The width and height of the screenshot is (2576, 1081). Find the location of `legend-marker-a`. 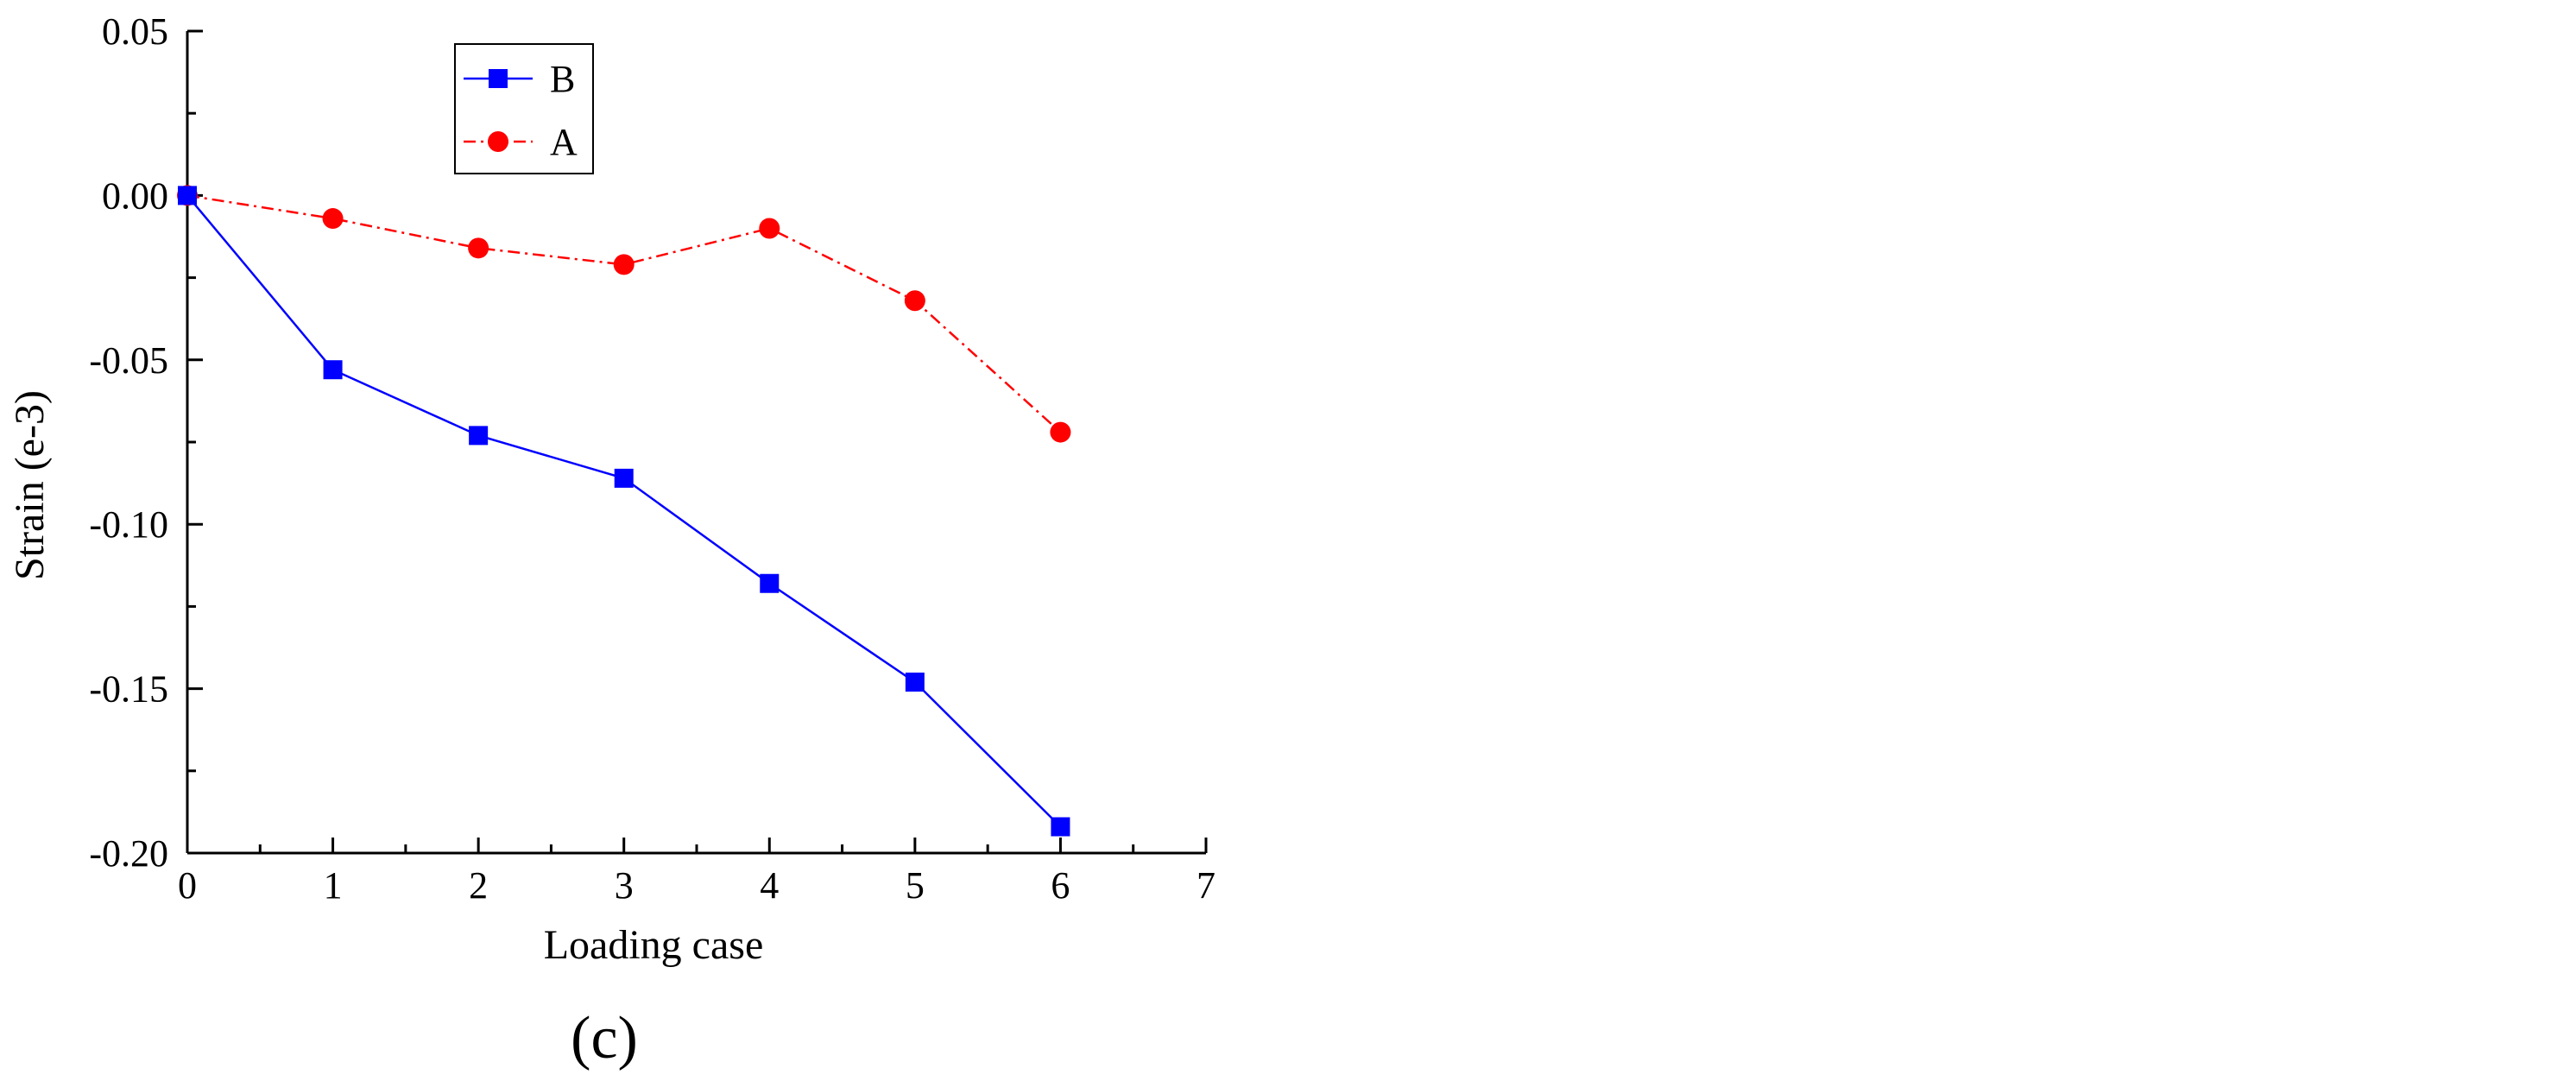

legend-marker-a is located at coordinates (498, 141).